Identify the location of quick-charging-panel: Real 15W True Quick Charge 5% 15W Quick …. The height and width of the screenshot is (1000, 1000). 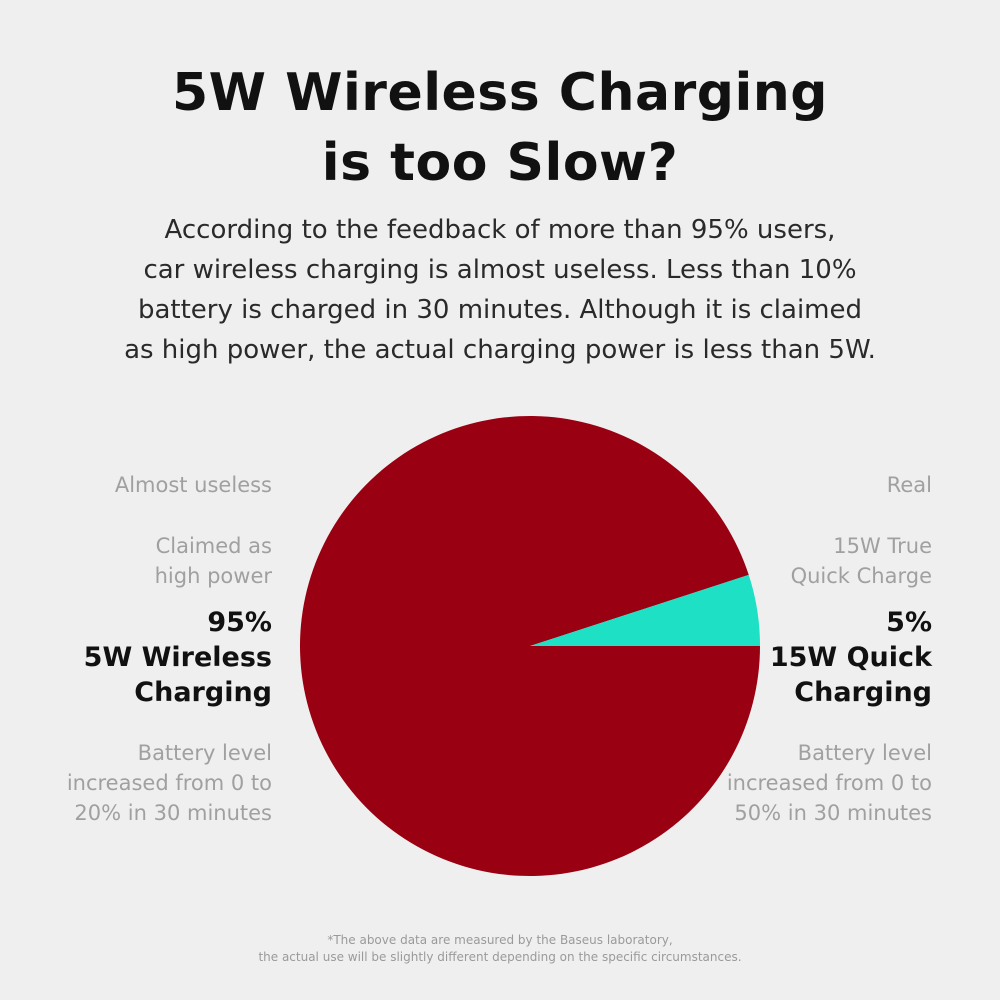
(802, 649).